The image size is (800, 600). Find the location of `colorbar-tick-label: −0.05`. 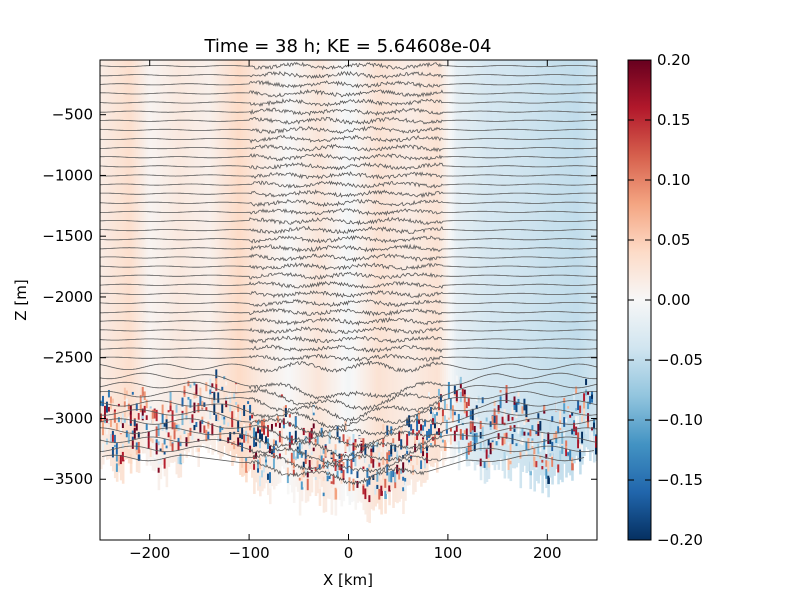

colorbar-tick-label: −0.05 is located at coordinates (680, 360).